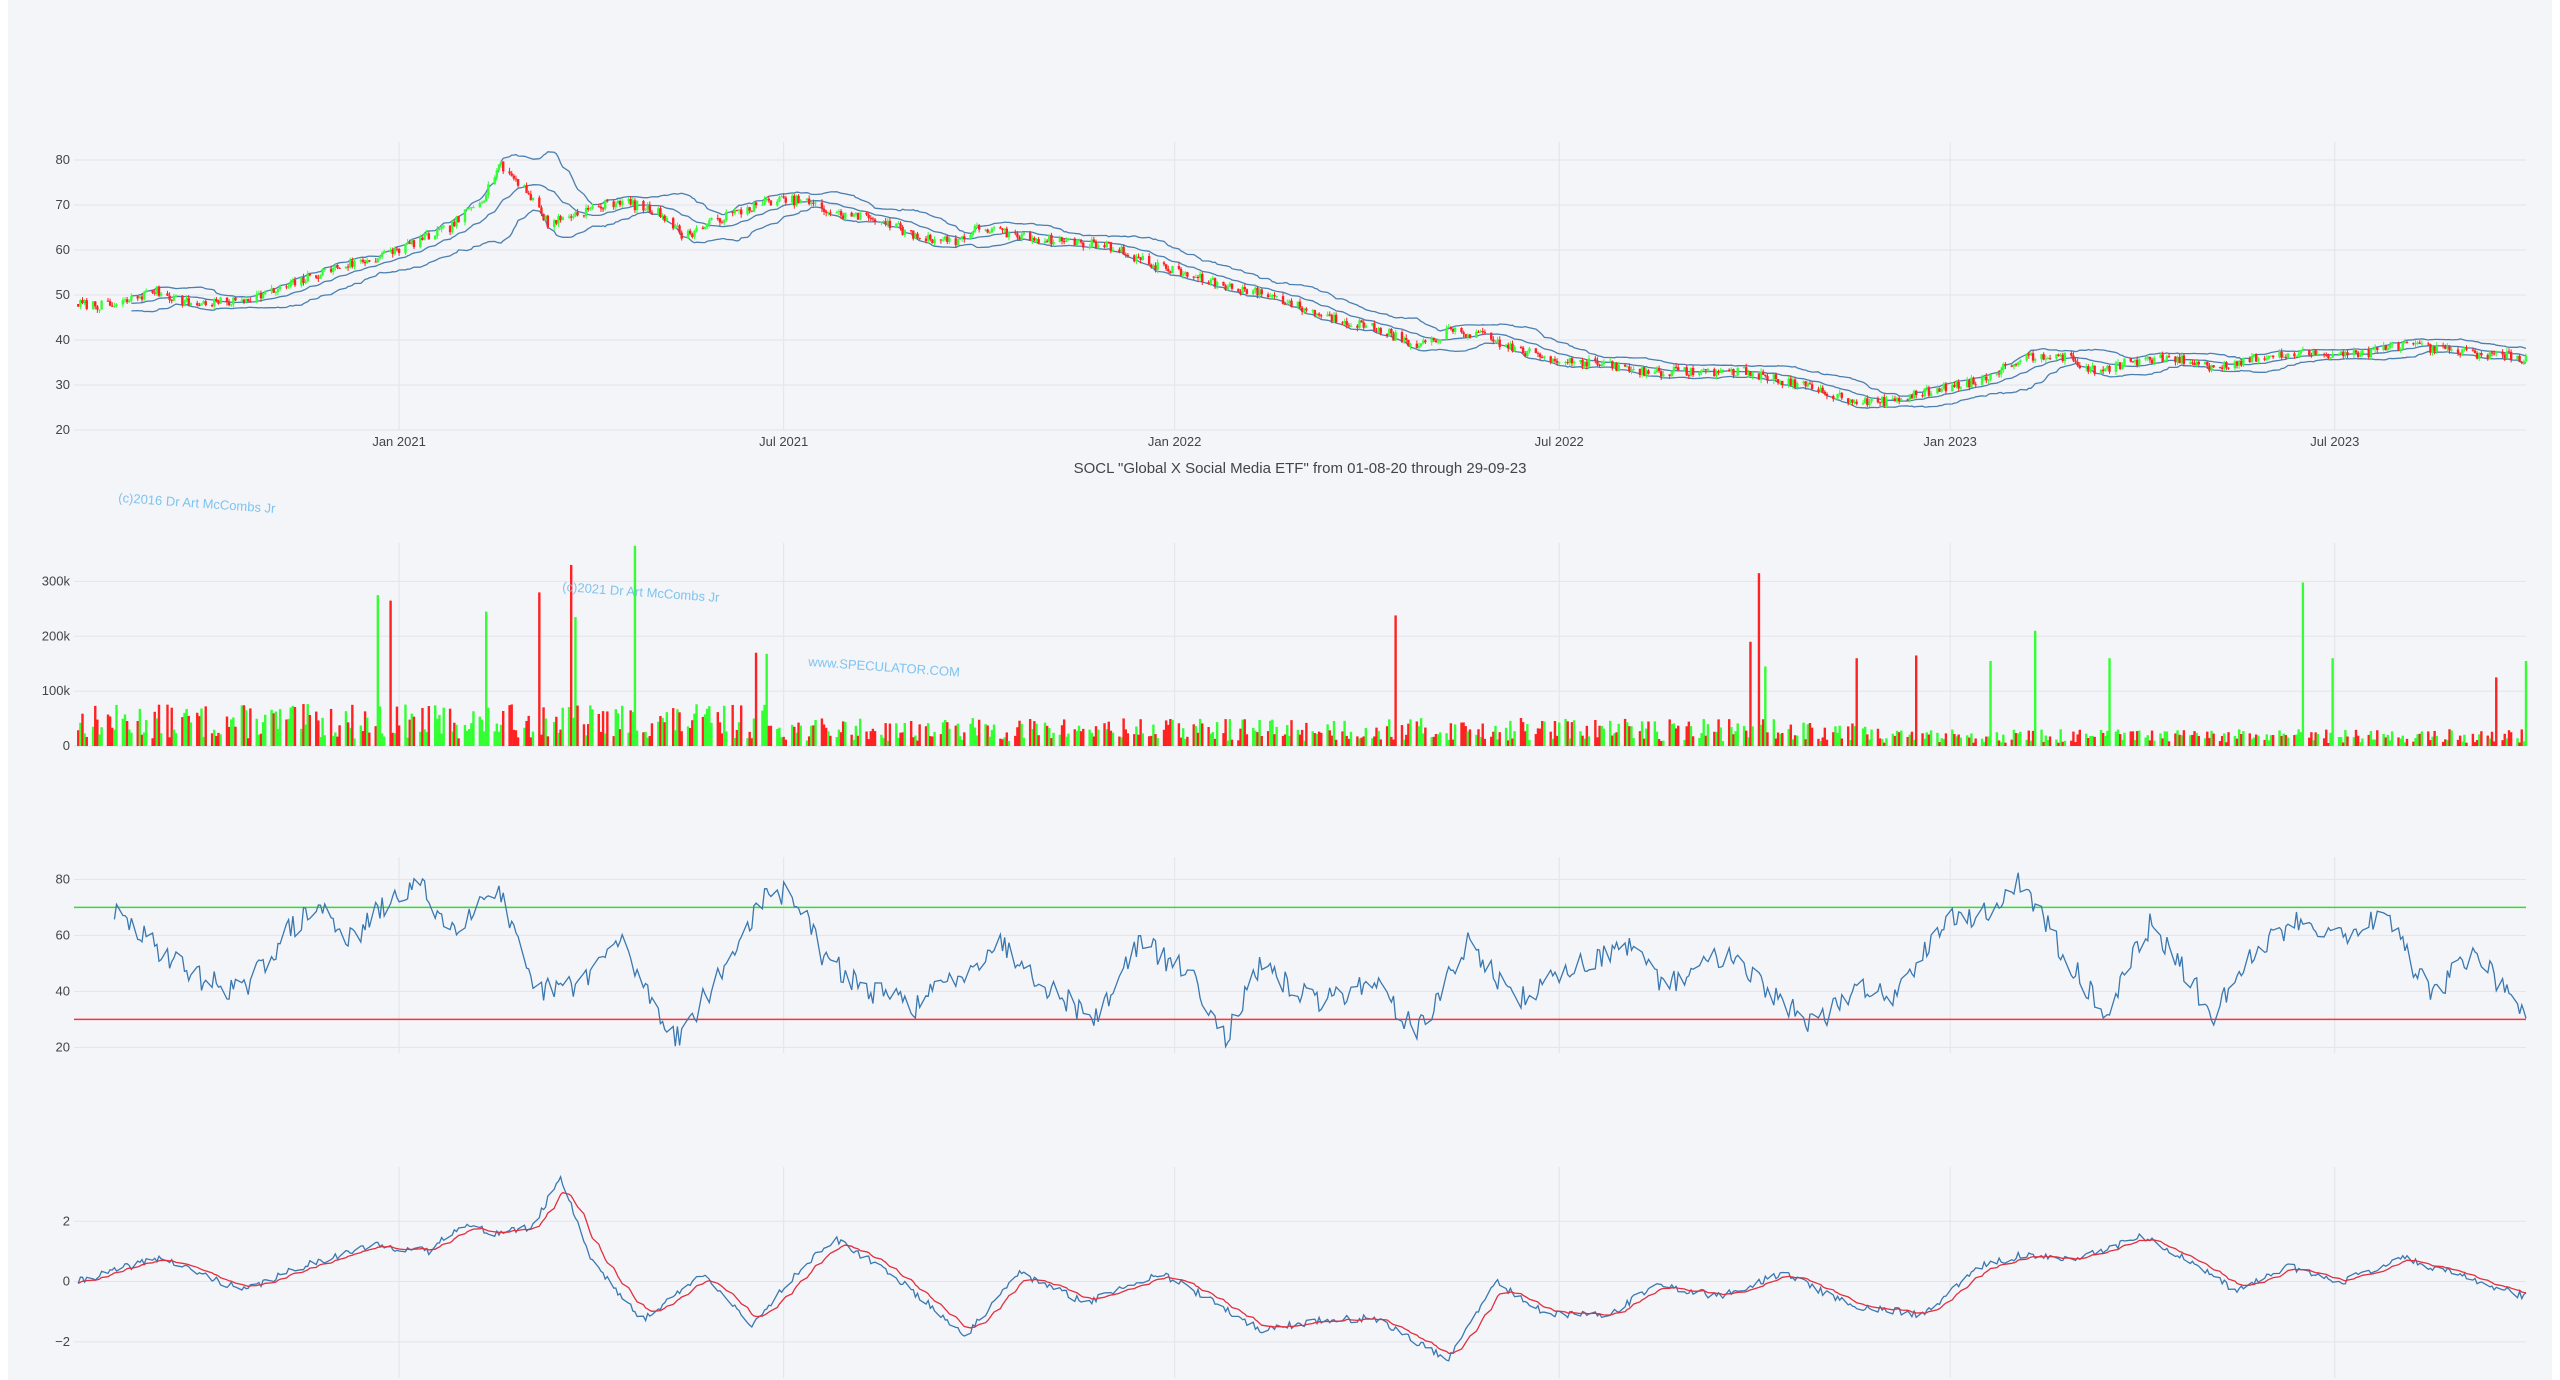 The height and width of the screenshot is (1380, 2560). What do you see at coordinates (63, 159) in the screenshot?
I see `y-tick-label: 80` at bounding box center [63, 159].